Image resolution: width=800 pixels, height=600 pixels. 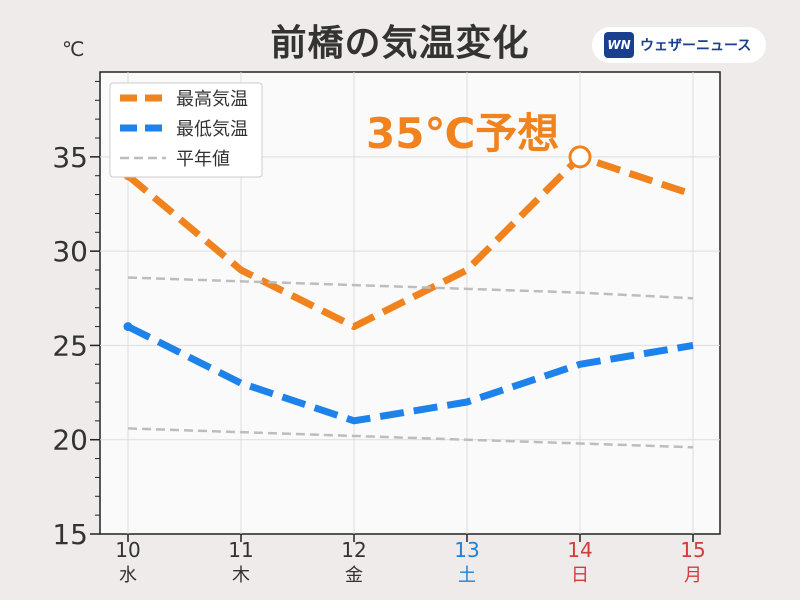 I want to click on brand-logo-icon: WN, so click(x=619, y=45).